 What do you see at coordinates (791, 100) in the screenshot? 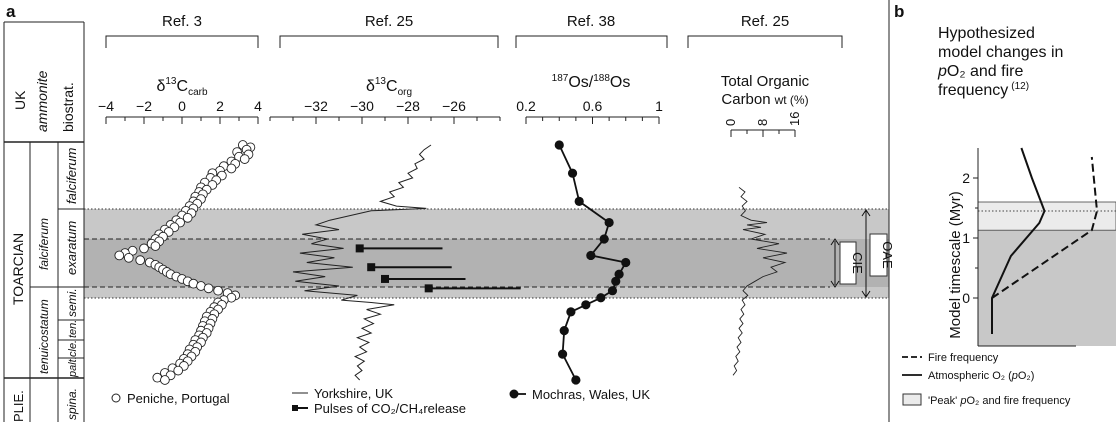
I see `title-toc-unit: wt (%)` at bounding box center [791, 100].